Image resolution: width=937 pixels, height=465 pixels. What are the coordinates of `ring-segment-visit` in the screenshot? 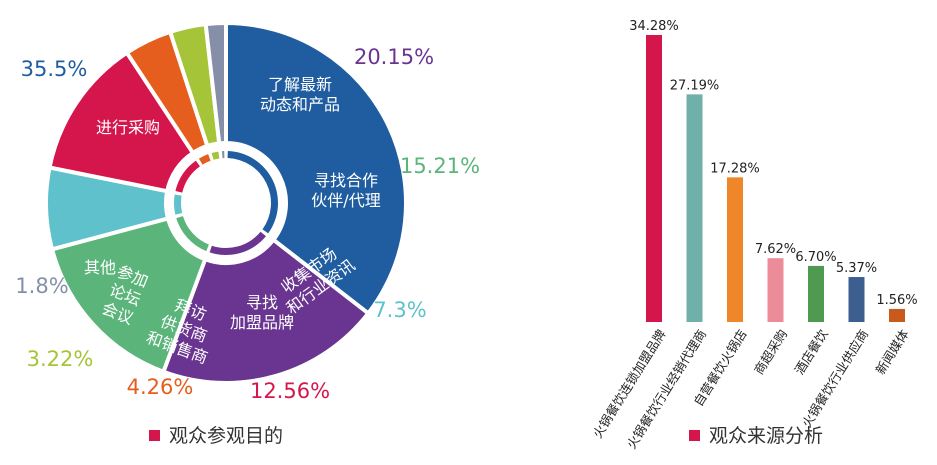 It's located at (204, 159).